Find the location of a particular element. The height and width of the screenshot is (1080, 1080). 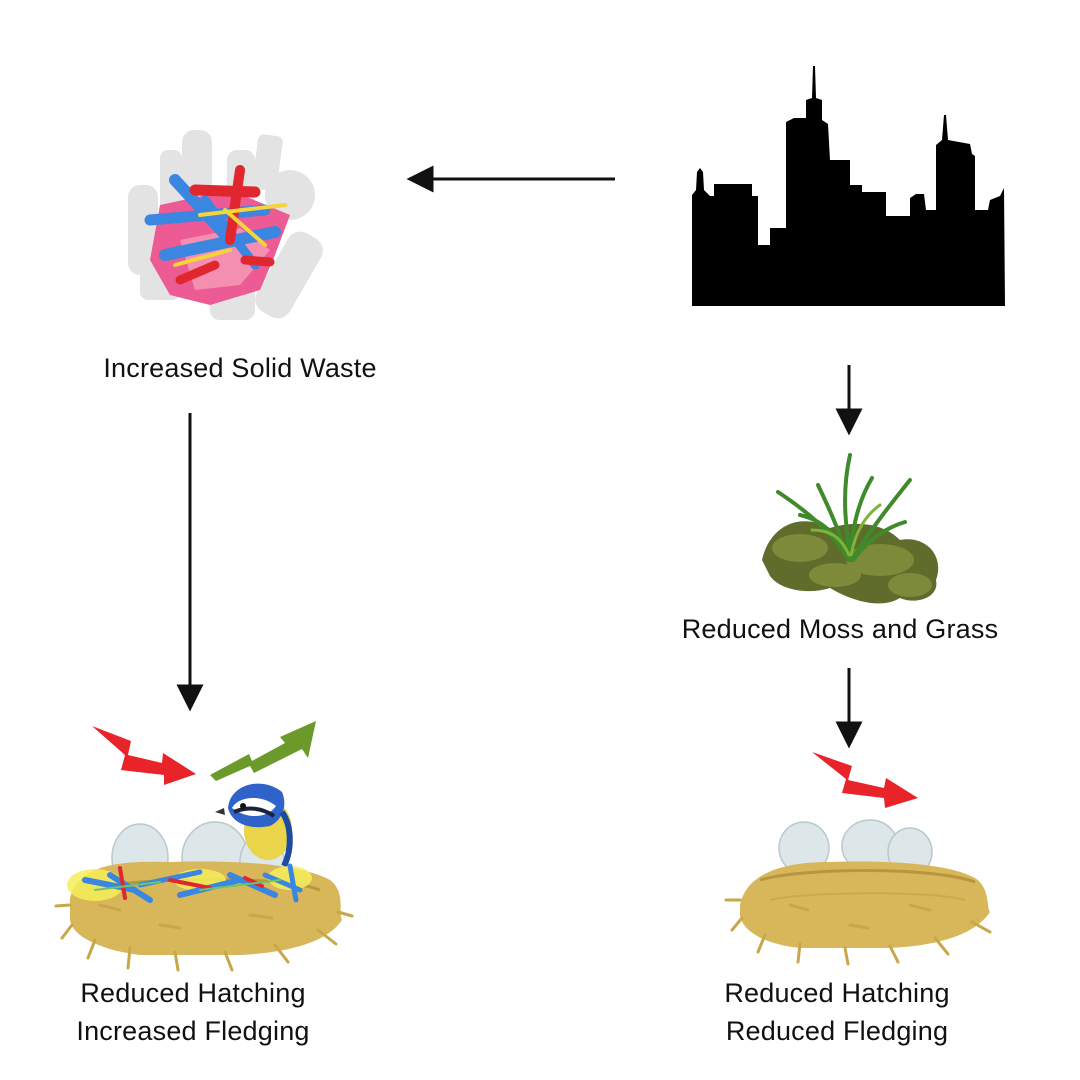

city-skyline-icon is located at coordinates (848, 186).